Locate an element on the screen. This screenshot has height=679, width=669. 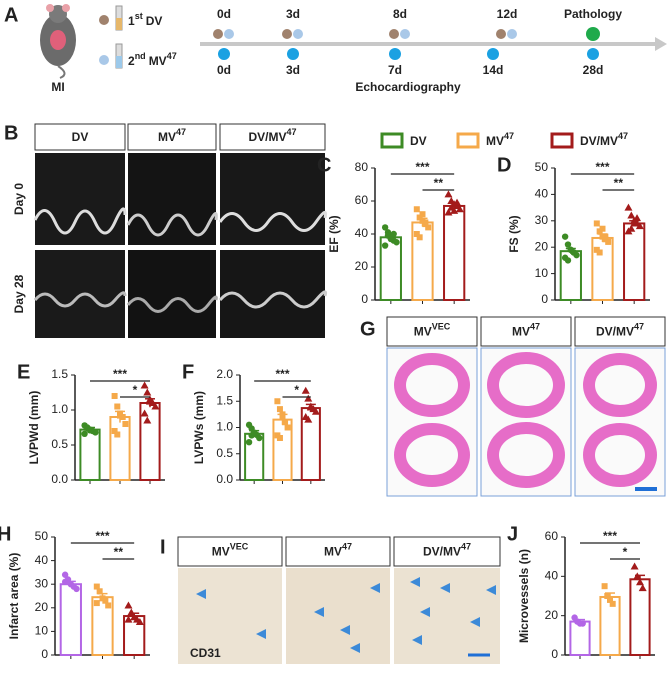
treatment-label-part: nd is located at coordinates (140, 56).